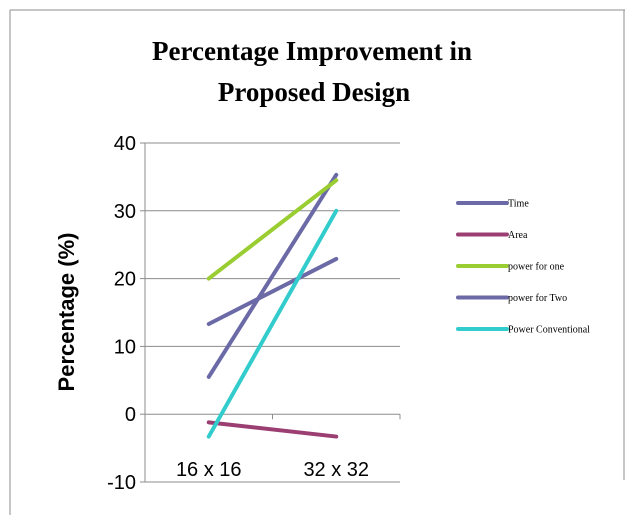  What do you see at coordinates (314, 92) in the screenshot?
I see `chart-title-line-2: Proposed Design` at bounding box center [314, 92].